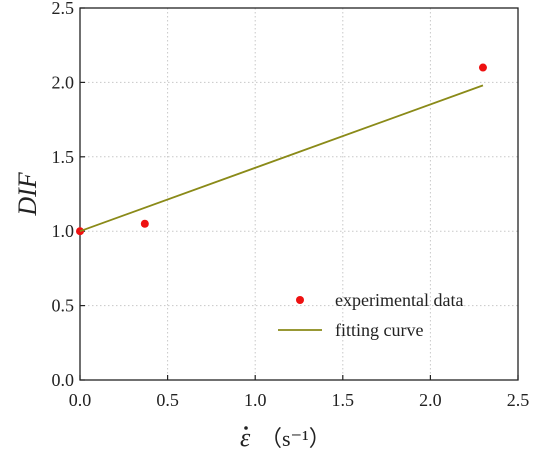 This screenshot has width=550, height=462. Describe the element at coordinates (63, 306) in the screenshot. I see `y-tick-label: 0.5` at that location.